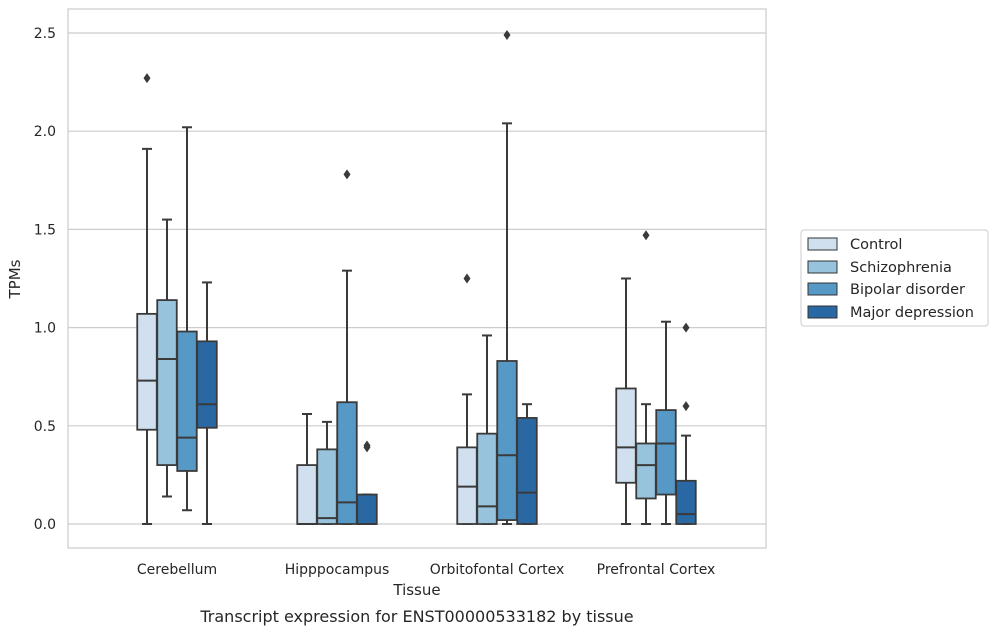  What do you see at coordinates (45, 329) in the screenshot?
I see `y-tick-label: 1.0` at bounding box center [45, 329].